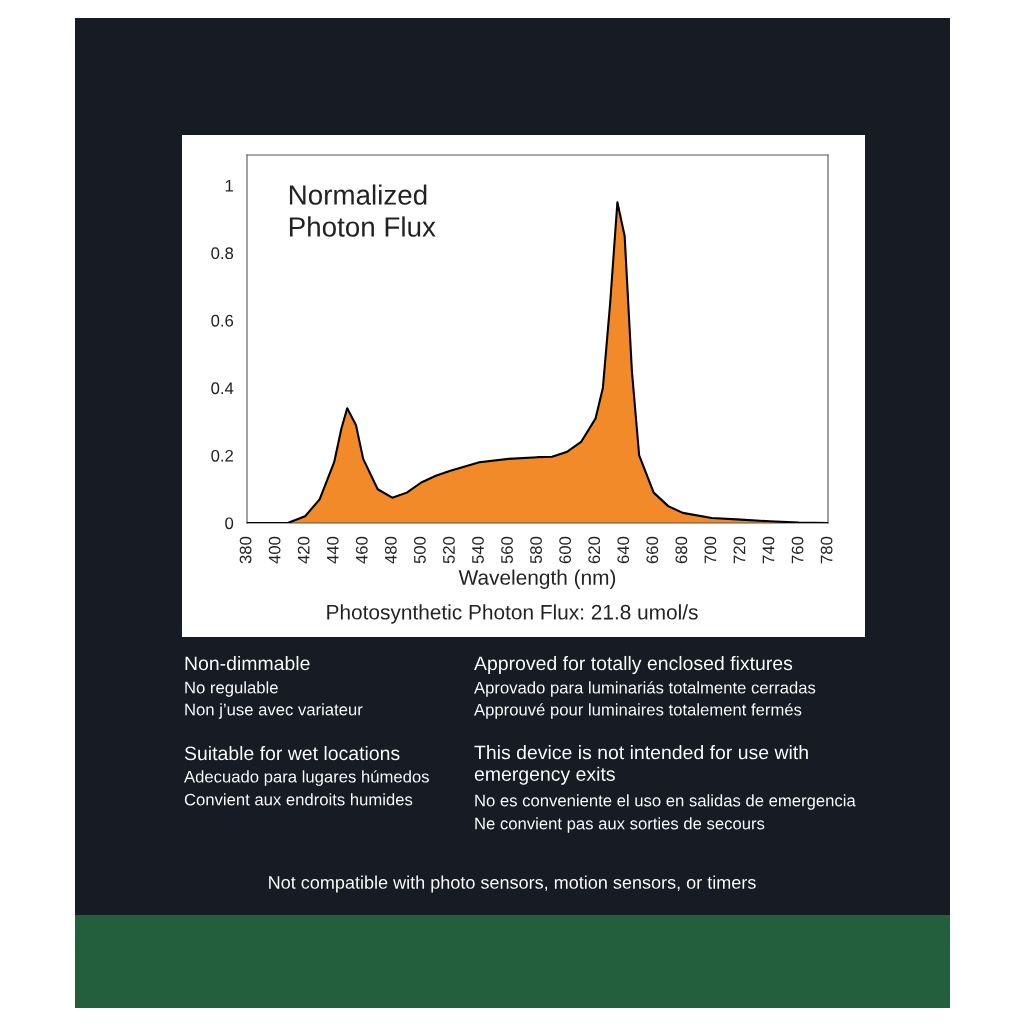 The width and height of the screenshot is (1024, 1024). What do you see at coordinates (645, 689) in the screenshot?
I see `text: Aprovado para luminariás totalmente cerradas` at bounding box center [645, 689].